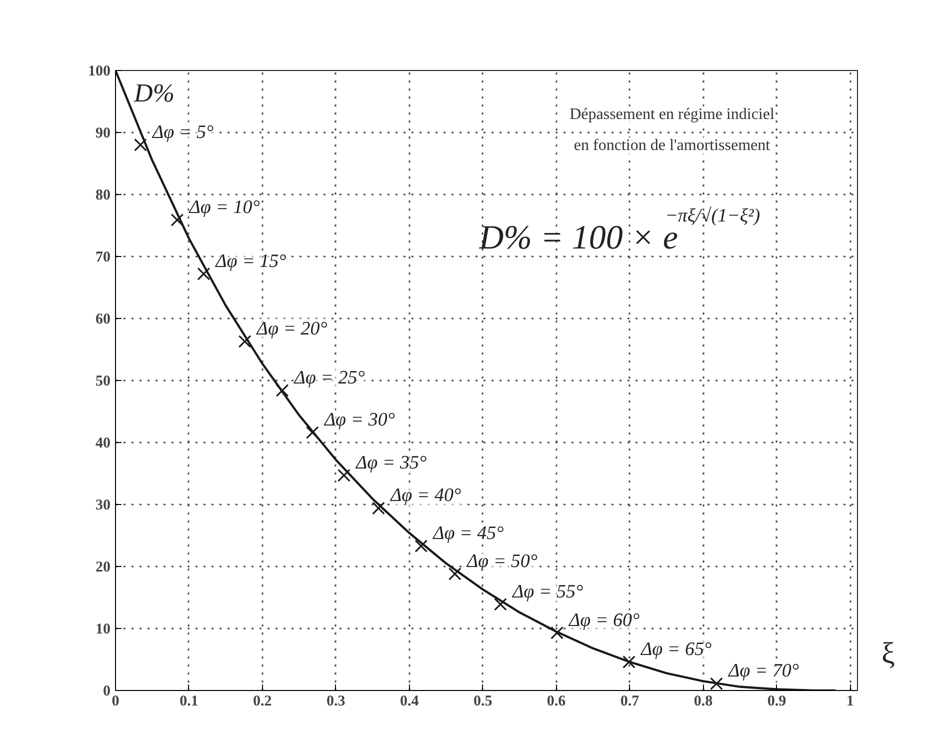 The image size is (933, 747). Describe the element at coordinates (99, 72) in the screenshot. I see `y-tick-label: 100` at that location.